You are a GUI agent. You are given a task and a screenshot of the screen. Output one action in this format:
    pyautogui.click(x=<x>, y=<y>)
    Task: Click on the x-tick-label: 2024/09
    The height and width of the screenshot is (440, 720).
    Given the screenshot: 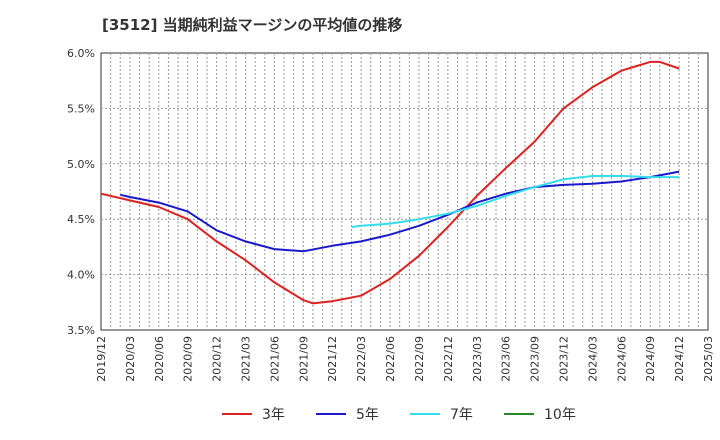 What is the action you would take?
    pyautogui.click(x=650, y=359)
    